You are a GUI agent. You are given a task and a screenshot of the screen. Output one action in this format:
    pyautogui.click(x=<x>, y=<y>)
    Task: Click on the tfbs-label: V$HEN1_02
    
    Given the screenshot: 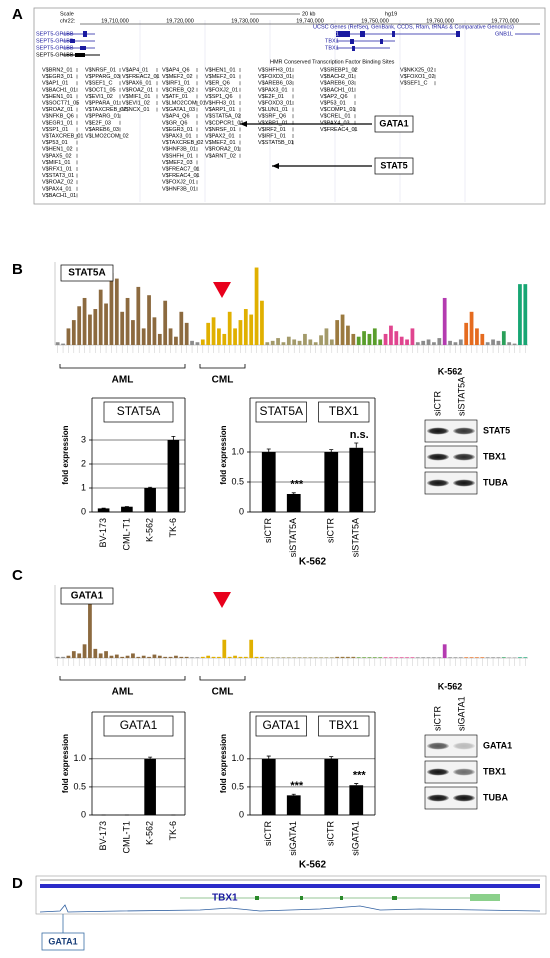 What is the action you would take?
    pyautogui.click(x=57, y=150)
    